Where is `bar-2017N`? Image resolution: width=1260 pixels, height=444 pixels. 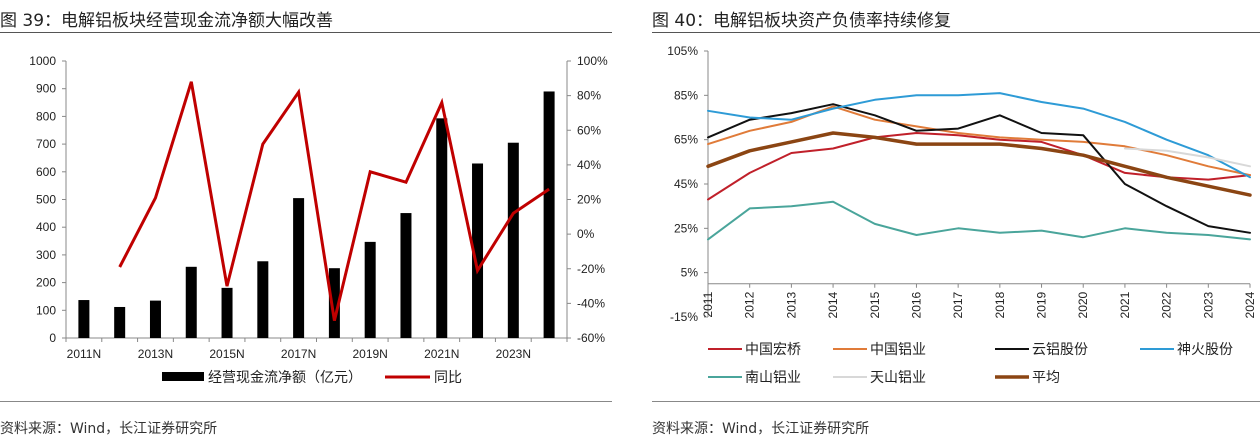 bar-2017N is located at coordinates (299, 268).